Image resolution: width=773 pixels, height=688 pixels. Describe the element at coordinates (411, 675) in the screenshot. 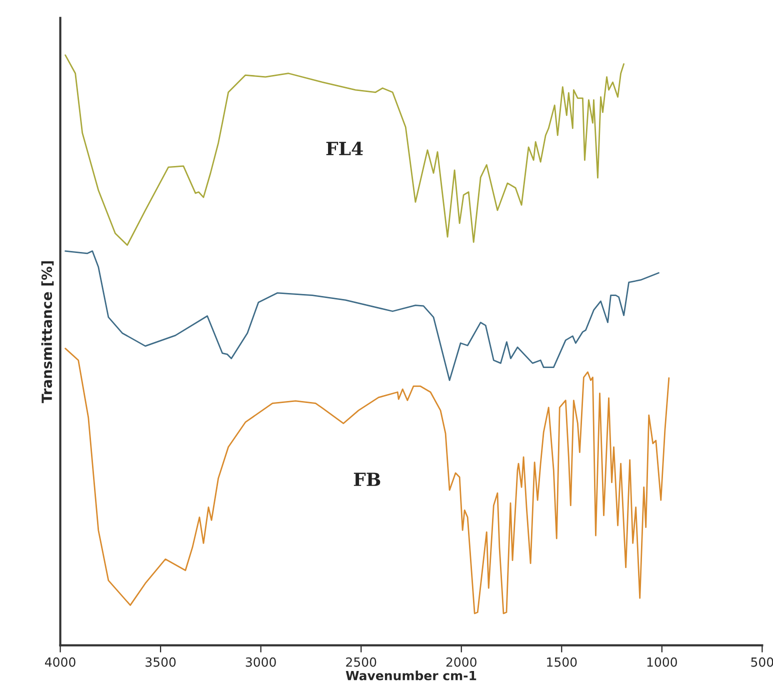

I see `x-axis-title: Wavenumber cm-1` at that location.